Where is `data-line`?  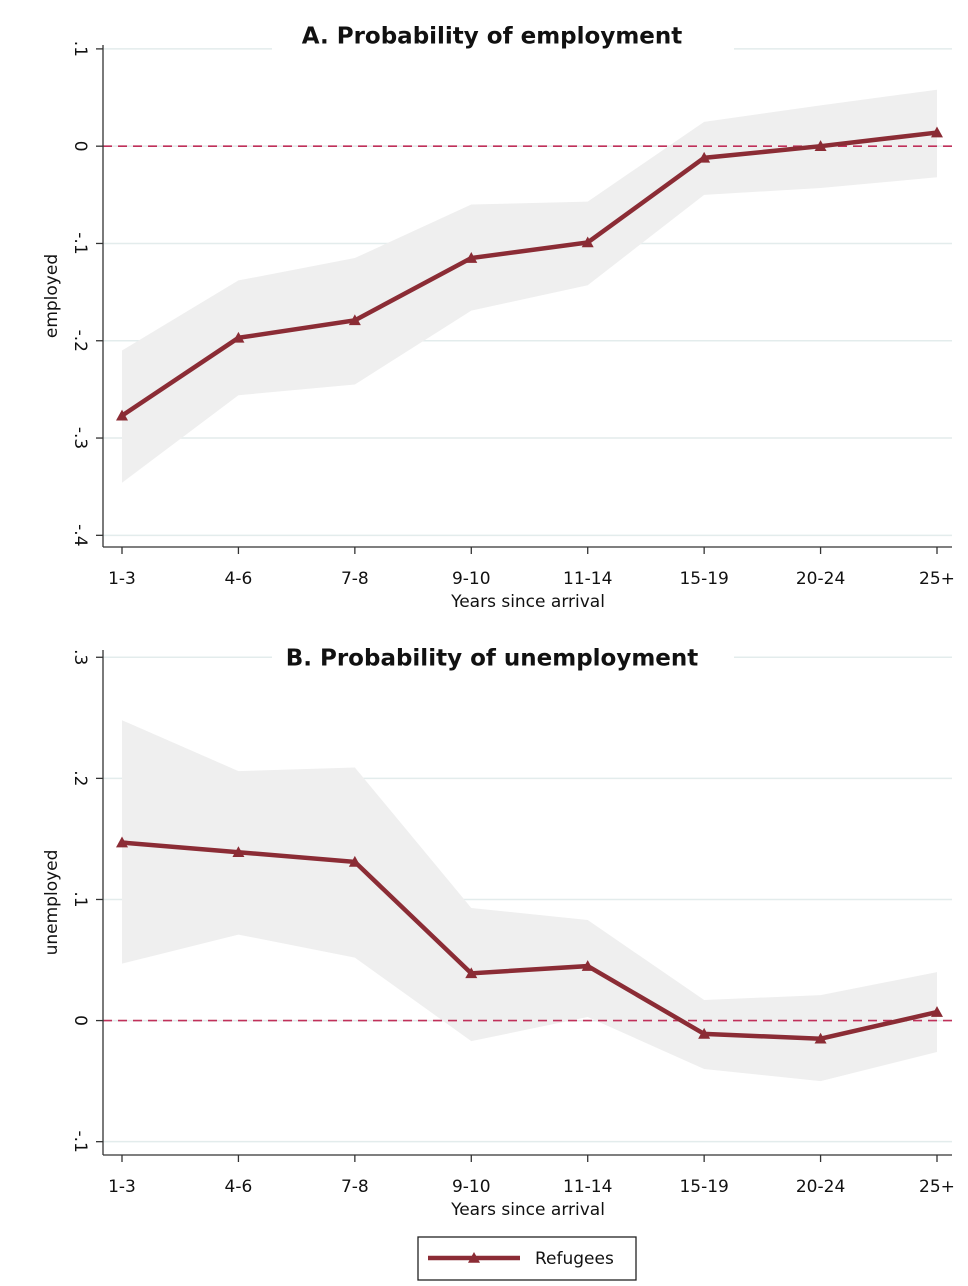
data-line is located at coordinates (529, 941).